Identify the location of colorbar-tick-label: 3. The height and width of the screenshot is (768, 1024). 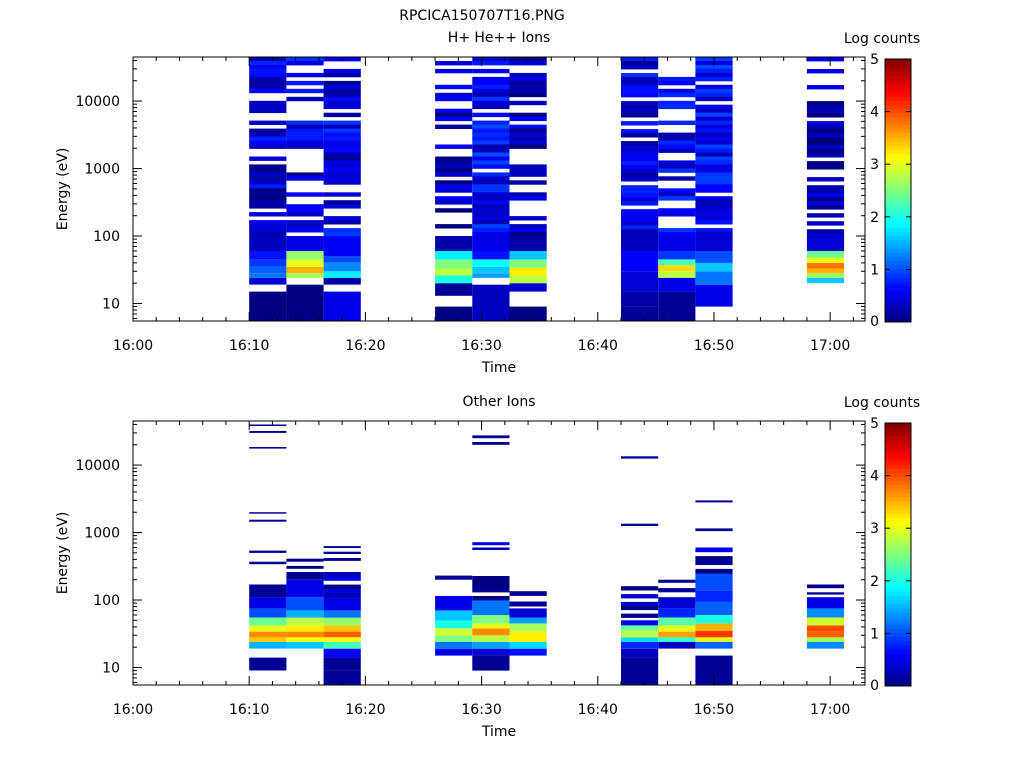
(874, 165).